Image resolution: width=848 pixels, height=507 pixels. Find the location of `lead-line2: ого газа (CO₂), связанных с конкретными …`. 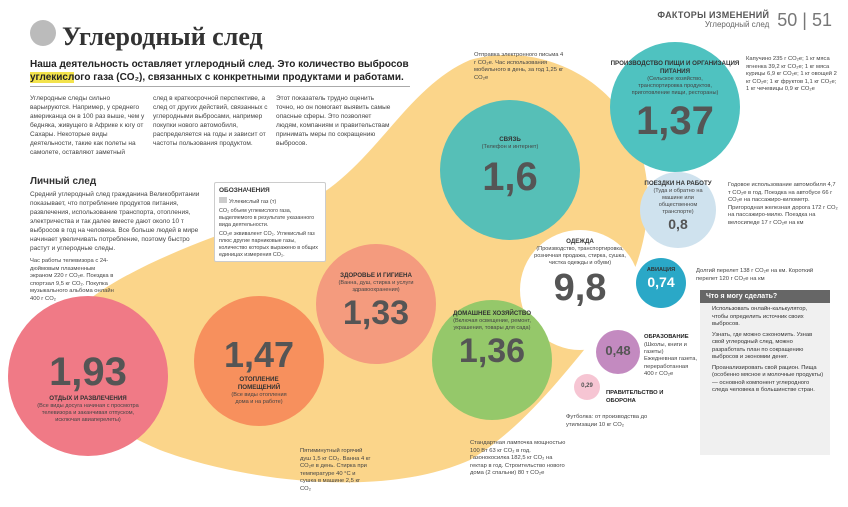

lead-line2: ого газа (CO₂), связанных с конкретными … is located at coordinates (239, 77).